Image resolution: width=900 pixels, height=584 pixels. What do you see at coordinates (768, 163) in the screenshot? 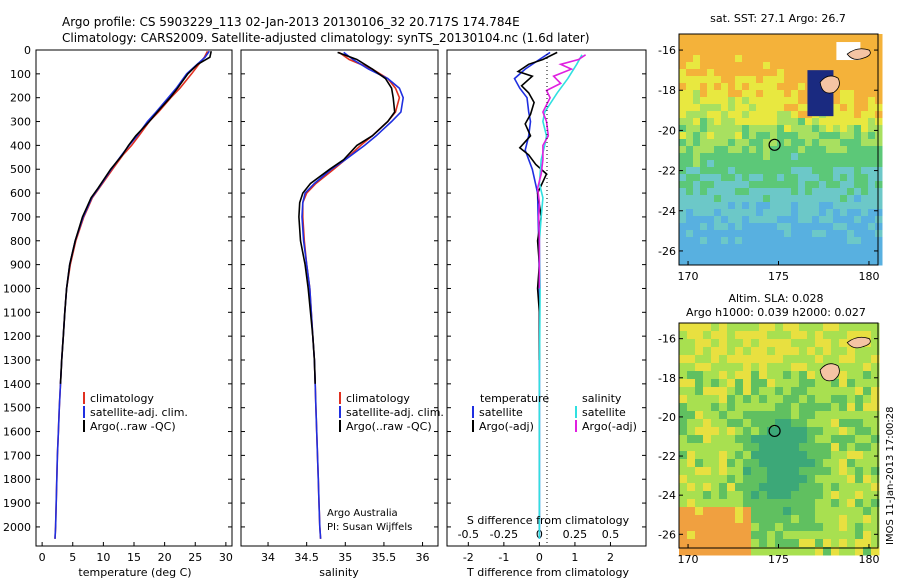
I see `sst-map-ticks: 170 175 180-16-18-20-22-24-26` at bounding box center [768, 163].